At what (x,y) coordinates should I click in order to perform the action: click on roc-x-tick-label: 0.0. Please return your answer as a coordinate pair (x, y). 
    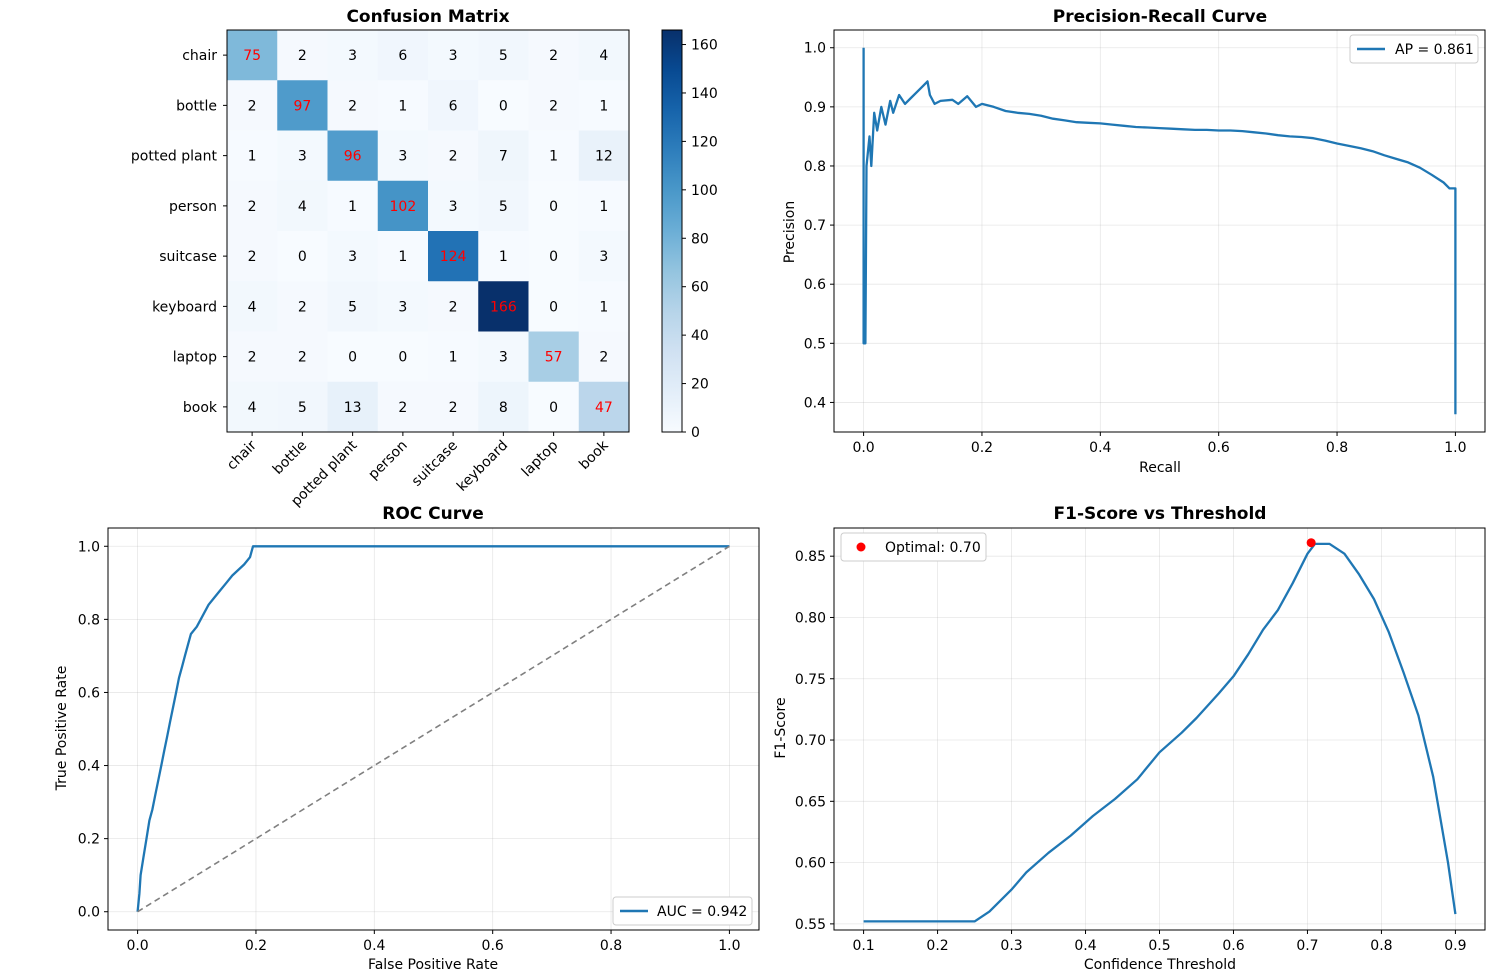
    Looking at the image, I should click on (137, 946).